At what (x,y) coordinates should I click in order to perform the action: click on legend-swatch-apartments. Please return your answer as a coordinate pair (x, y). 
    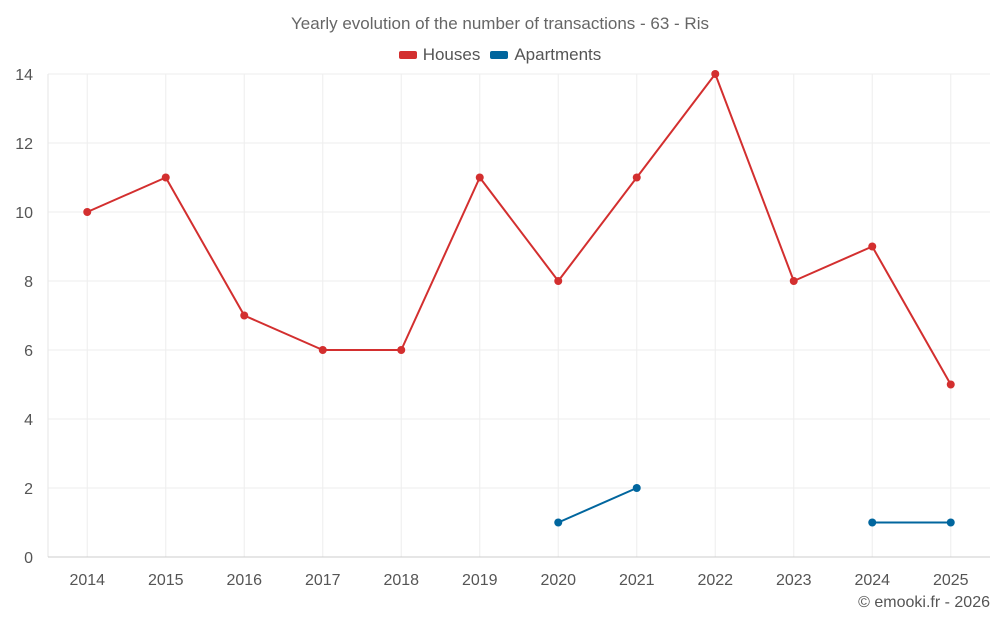
    Looking at the image, I should click on (499, 55).